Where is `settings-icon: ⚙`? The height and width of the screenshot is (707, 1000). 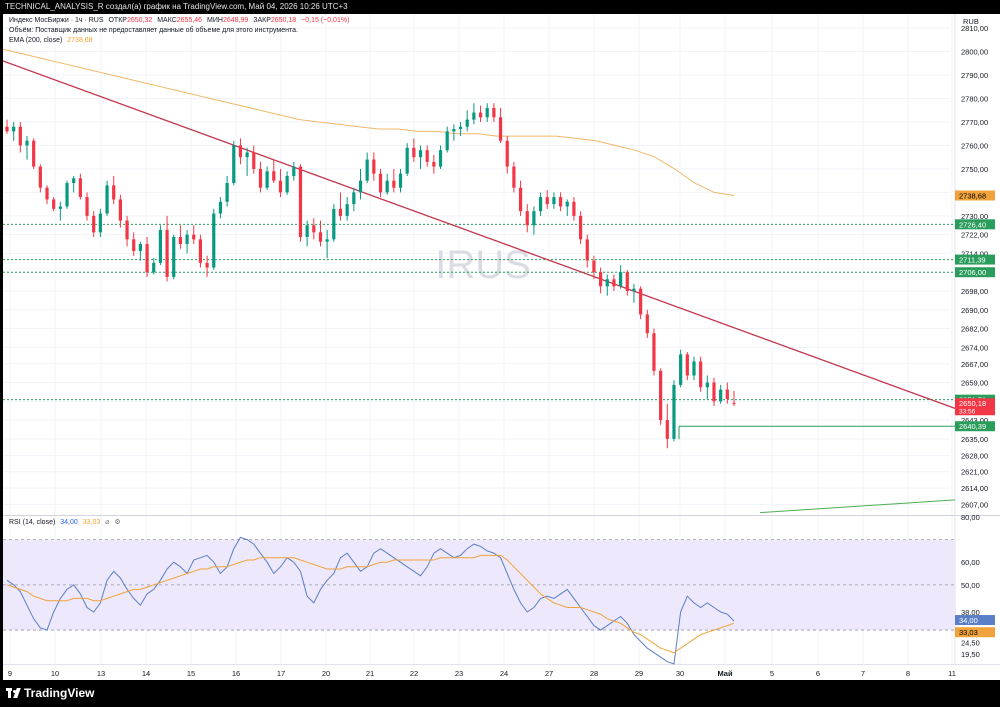 settings-icon: ⚙ is located at coordinates (117, 522).